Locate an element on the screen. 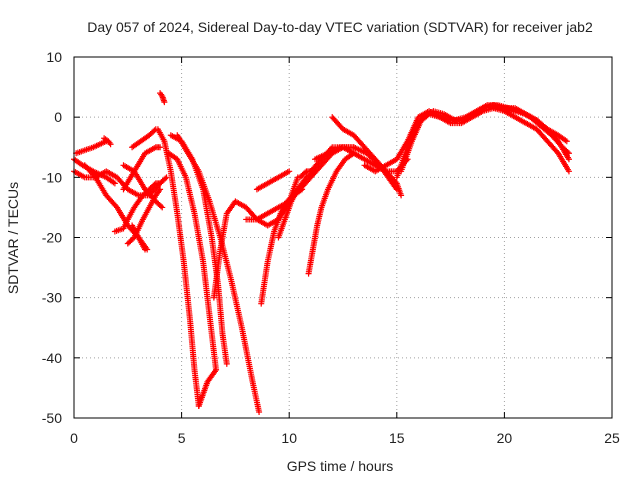 Image resolution: width=640 pixels, height=480 pixels. x-tick-label: 5 is located at coordinates (182, 438).